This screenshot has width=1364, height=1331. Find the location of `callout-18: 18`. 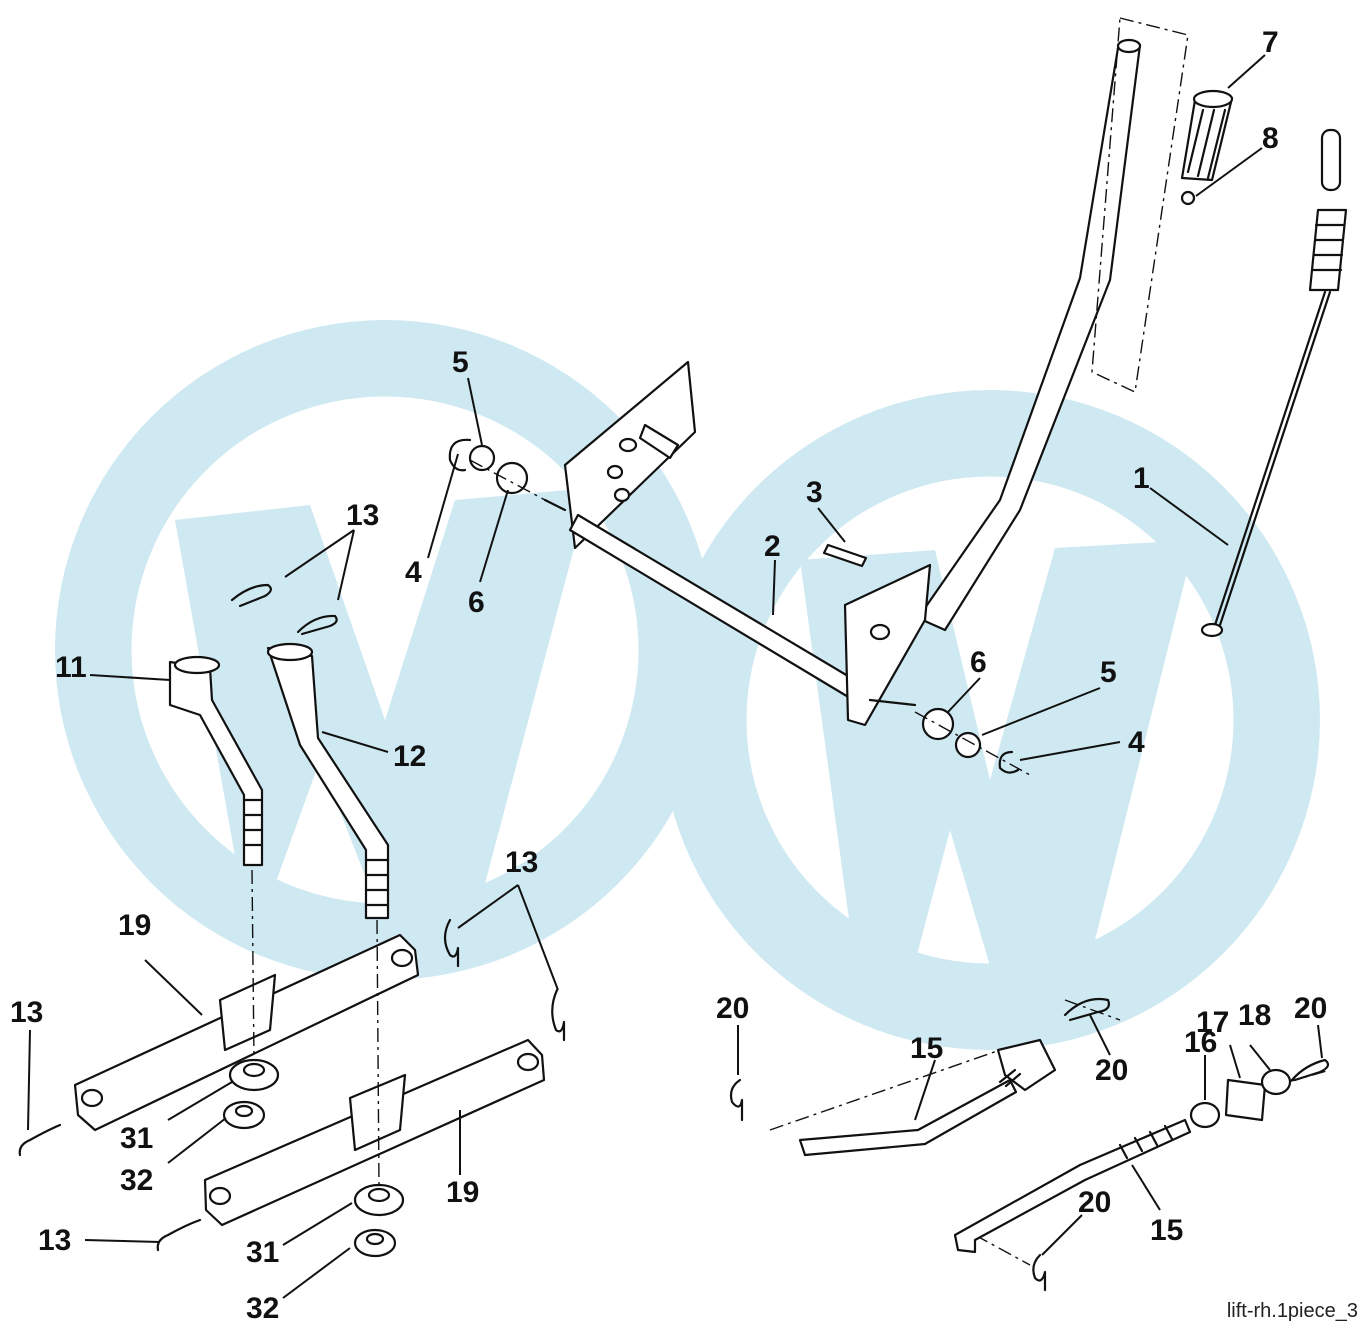

callout-18: 18 is located at coordinates (1254, 1015).